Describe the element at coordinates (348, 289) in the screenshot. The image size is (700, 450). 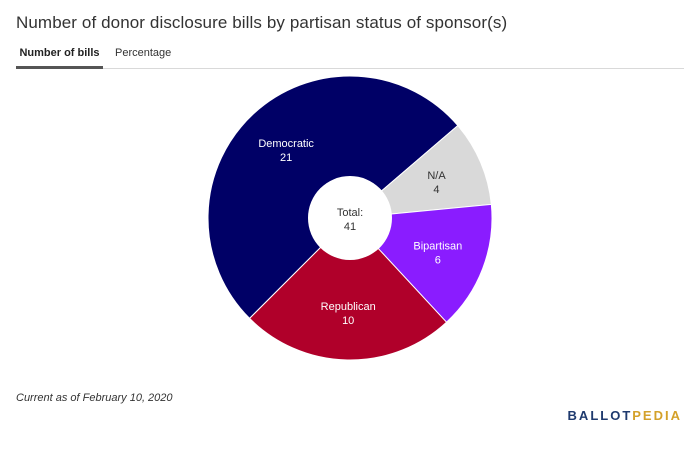
I see `slice-republican` at that location.